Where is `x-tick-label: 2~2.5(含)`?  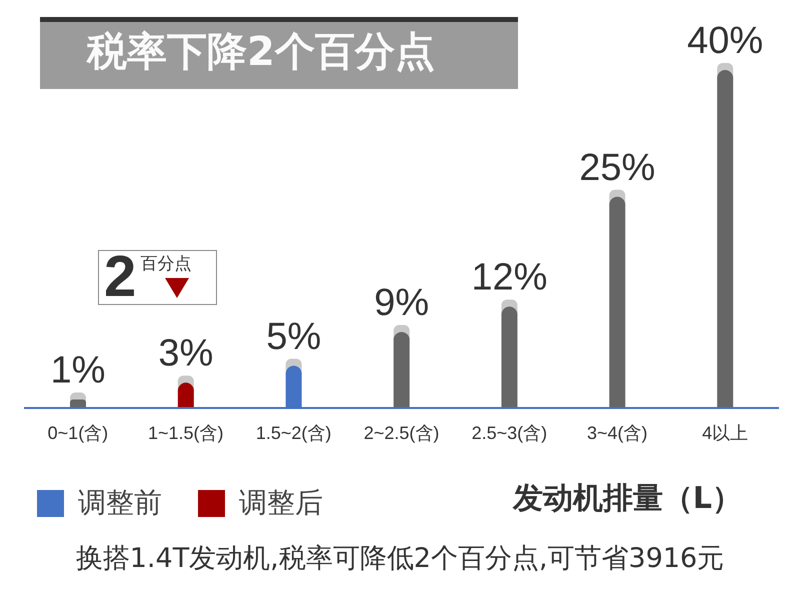
x-tick-label: 2~2.5(含) is located at coordinates (402, 432).